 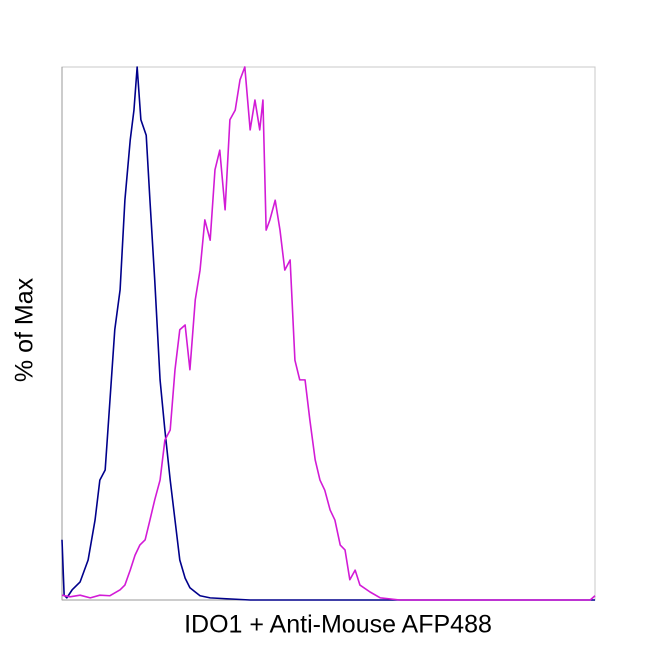 What do you see at coordinates (338, 625) in the screenshot?
I see `x-axis-label: IDO1 + Anti-Mouse AFP488` at bounding box center [338, 625].